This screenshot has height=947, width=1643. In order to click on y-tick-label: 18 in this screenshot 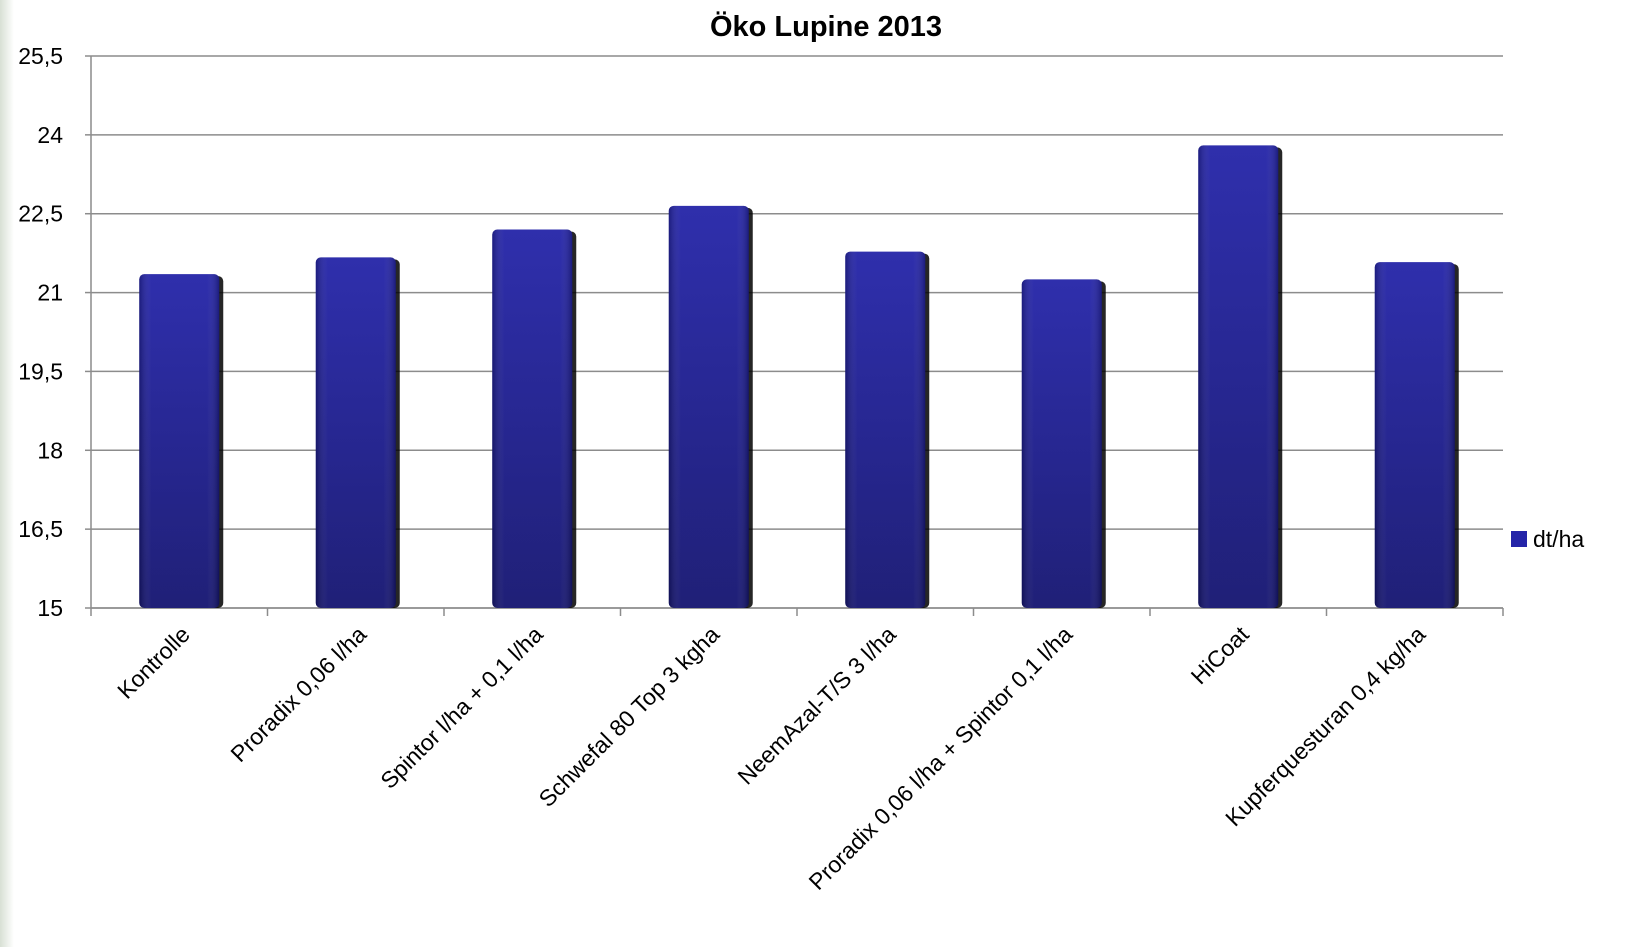, I will do `click(50, 450)`.